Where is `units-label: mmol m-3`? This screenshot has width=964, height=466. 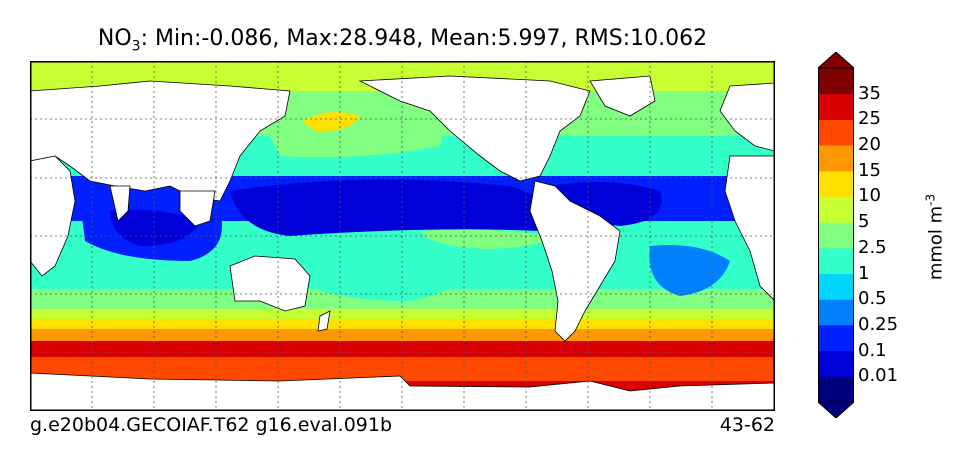 units-label: mmol m-3 is located at coordinates (935, 237).